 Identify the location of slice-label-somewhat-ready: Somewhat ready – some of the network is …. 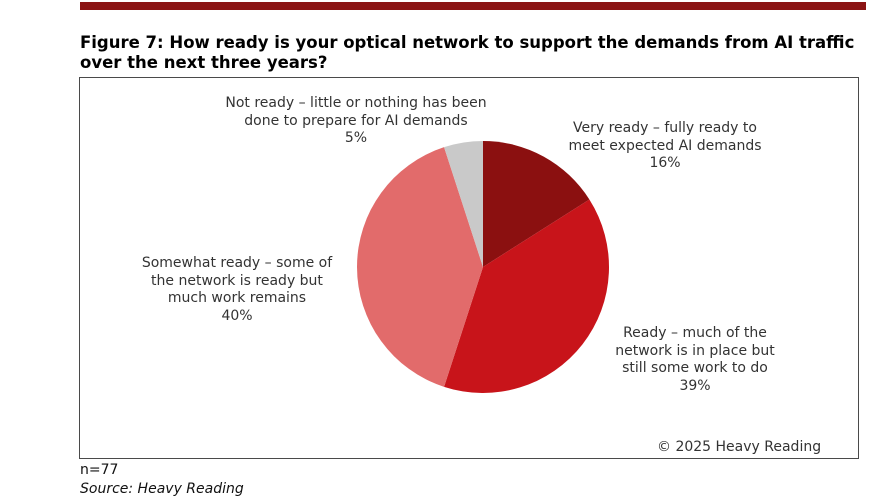
(237, 289).